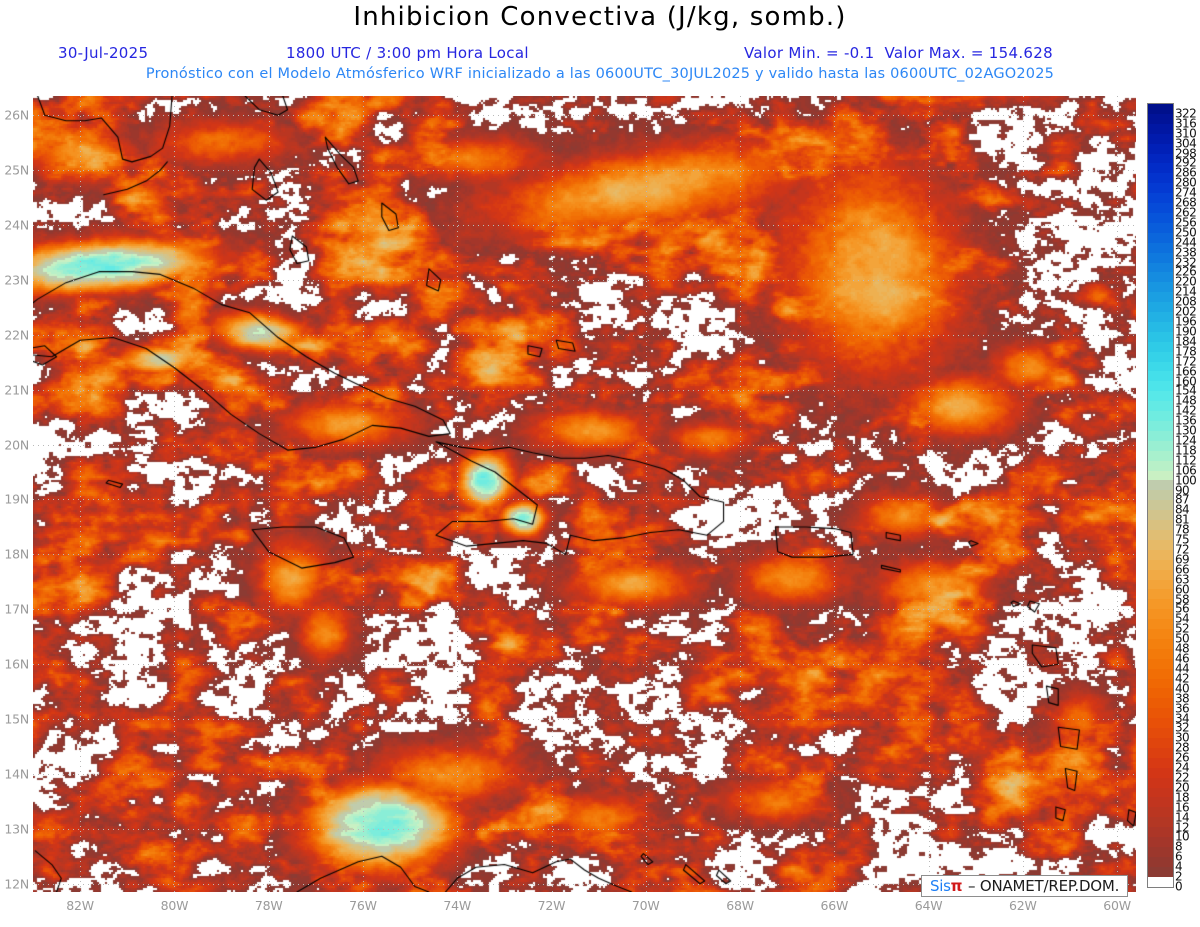 This screenshot has width=1200, height=927. I want to click on colorbar-tick: 292, so click(1186, 162).